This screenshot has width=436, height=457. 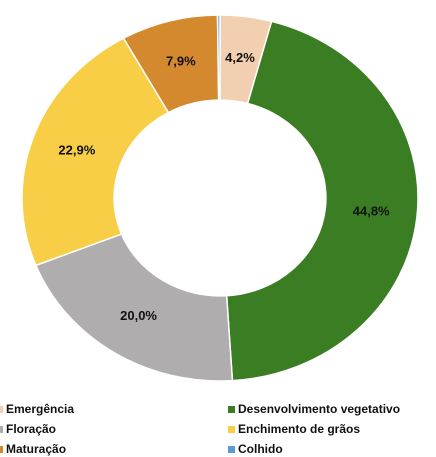 I want to click on legend-label: Floração, so click(x=31, y=429).